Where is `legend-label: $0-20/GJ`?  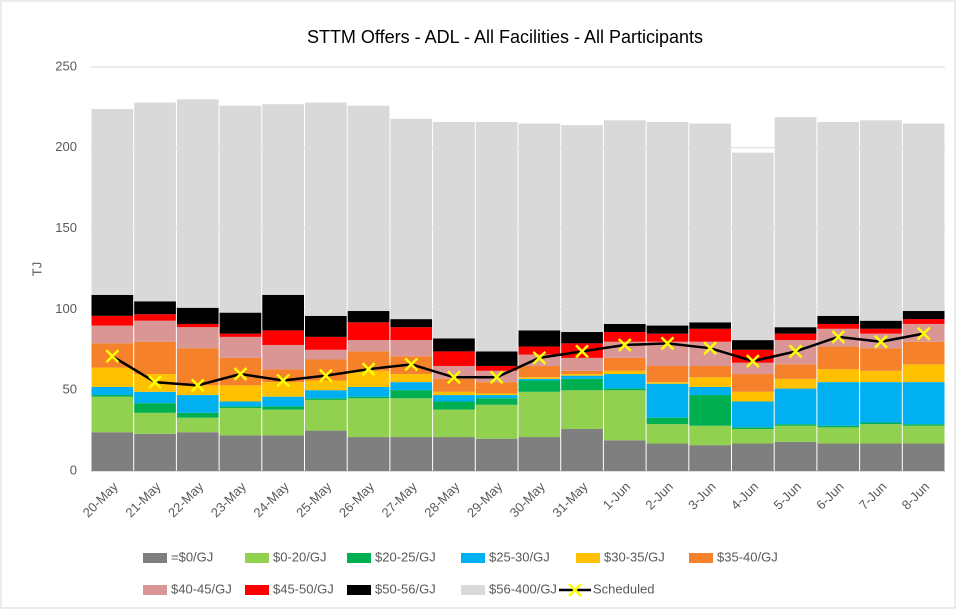
legend-label: $0-20/GJ is located at coordinates (299, 556).